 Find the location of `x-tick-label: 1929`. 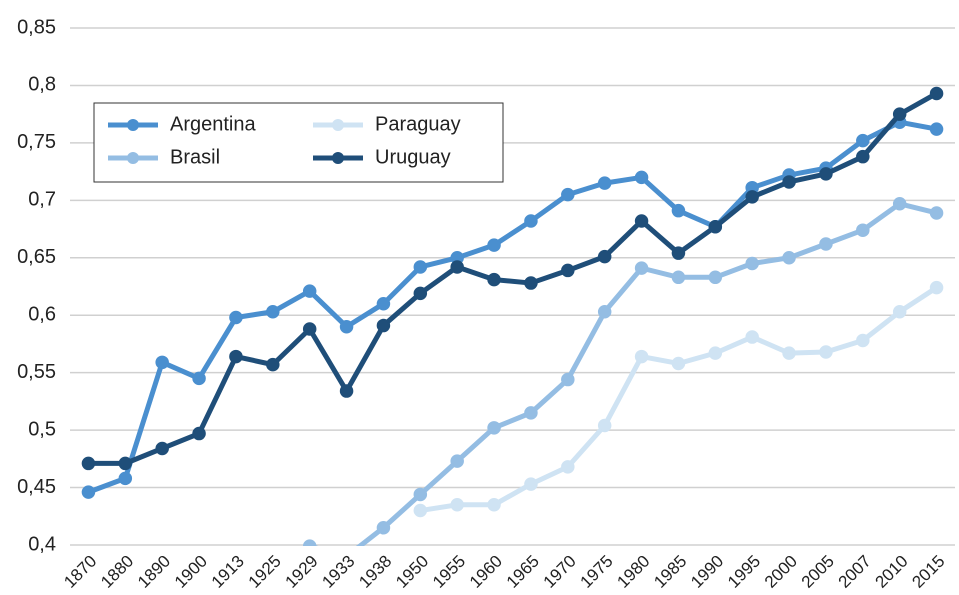

x-tick-label: 1929 is located at coordinates (302, 572).